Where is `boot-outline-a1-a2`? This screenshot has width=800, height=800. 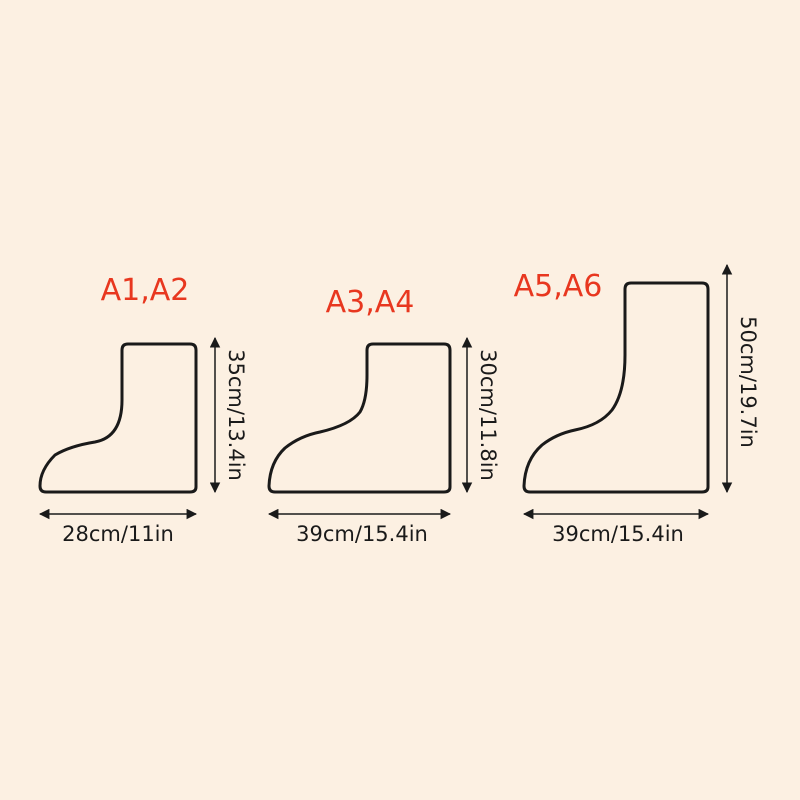
boot-outline-a1-a2 is located at coordinates (118, 418).